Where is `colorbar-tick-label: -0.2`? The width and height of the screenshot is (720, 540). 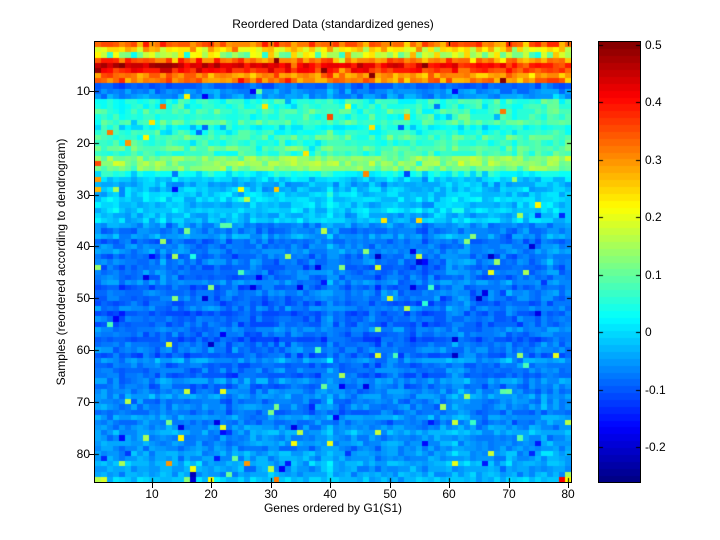 colorbar-tick-label: -0.2 is located at coordinates (655, 447).